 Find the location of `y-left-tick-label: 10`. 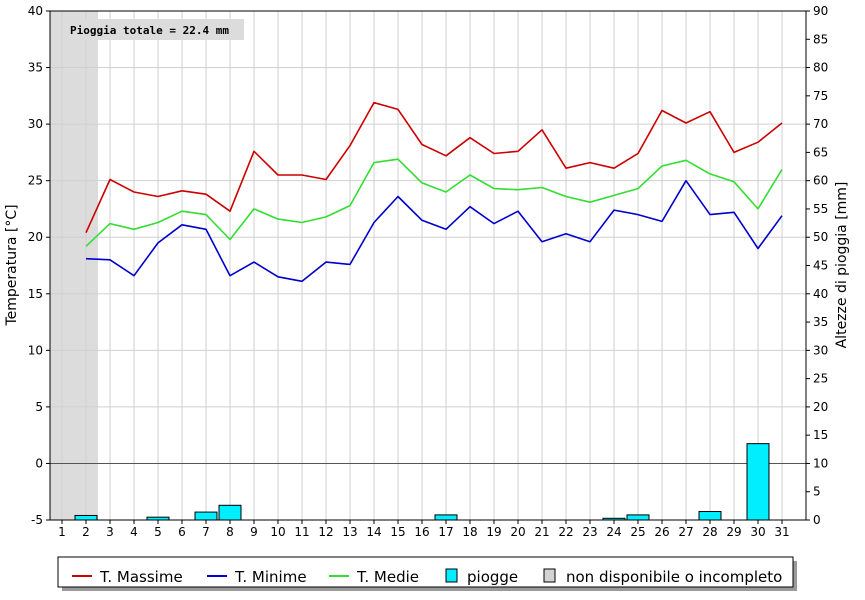

y-left-tick-label: 10 is located at coordinates (35, 350).